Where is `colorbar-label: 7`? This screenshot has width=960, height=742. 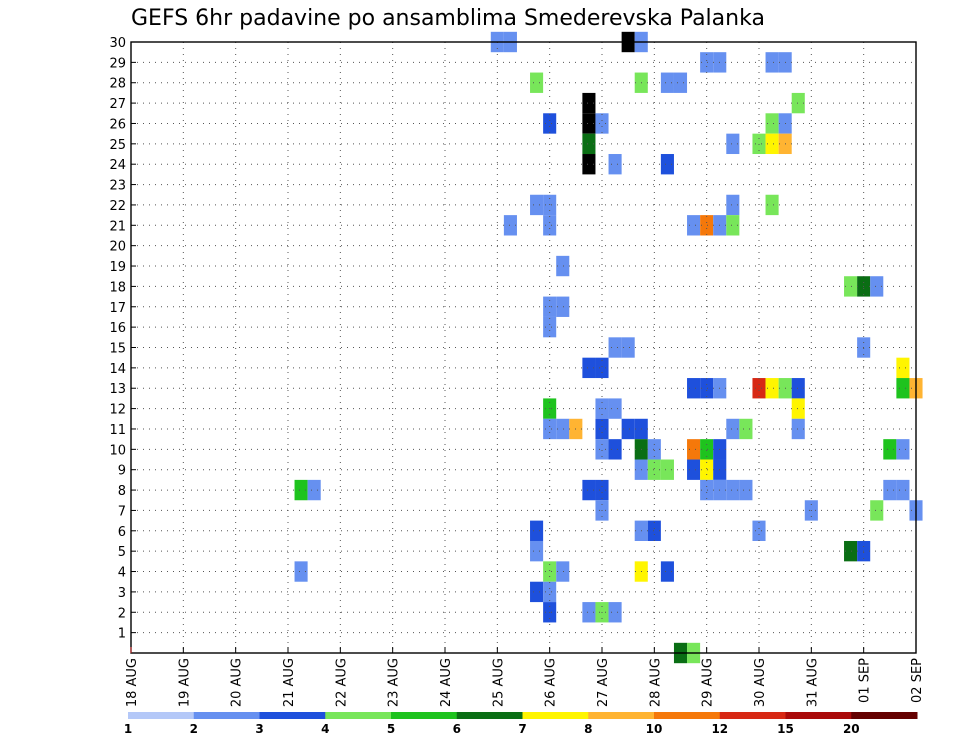
colorbar-label: 7 is located at coordinates (522, 729).